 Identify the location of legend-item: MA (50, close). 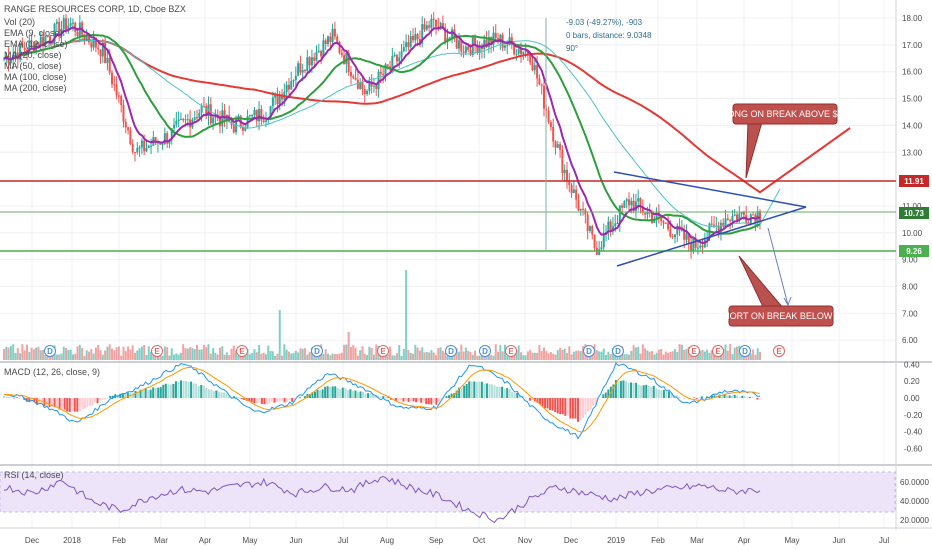
(33, 66).